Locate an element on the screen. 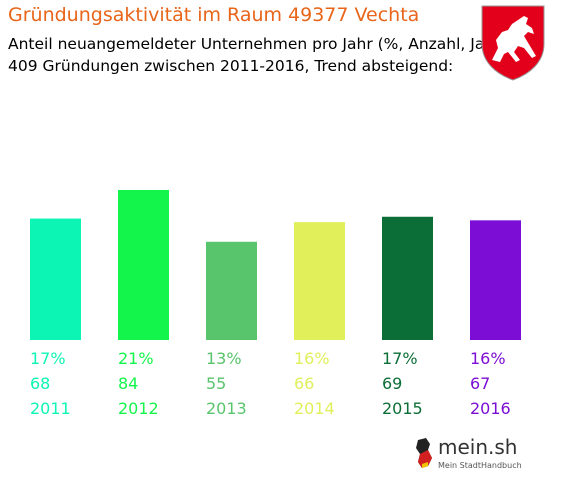  year-label-2014: 2014 is located at coordinates (314, 408).